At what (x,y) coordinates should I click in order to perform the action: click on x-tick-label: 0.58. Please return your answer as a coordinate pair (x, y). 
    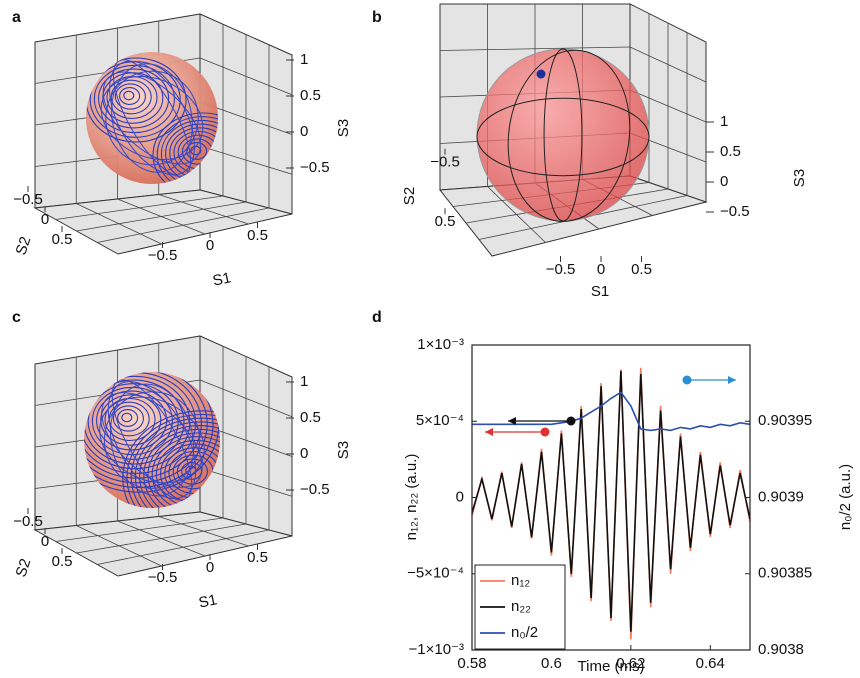
    Looking at the image, I should click on (471, 663).